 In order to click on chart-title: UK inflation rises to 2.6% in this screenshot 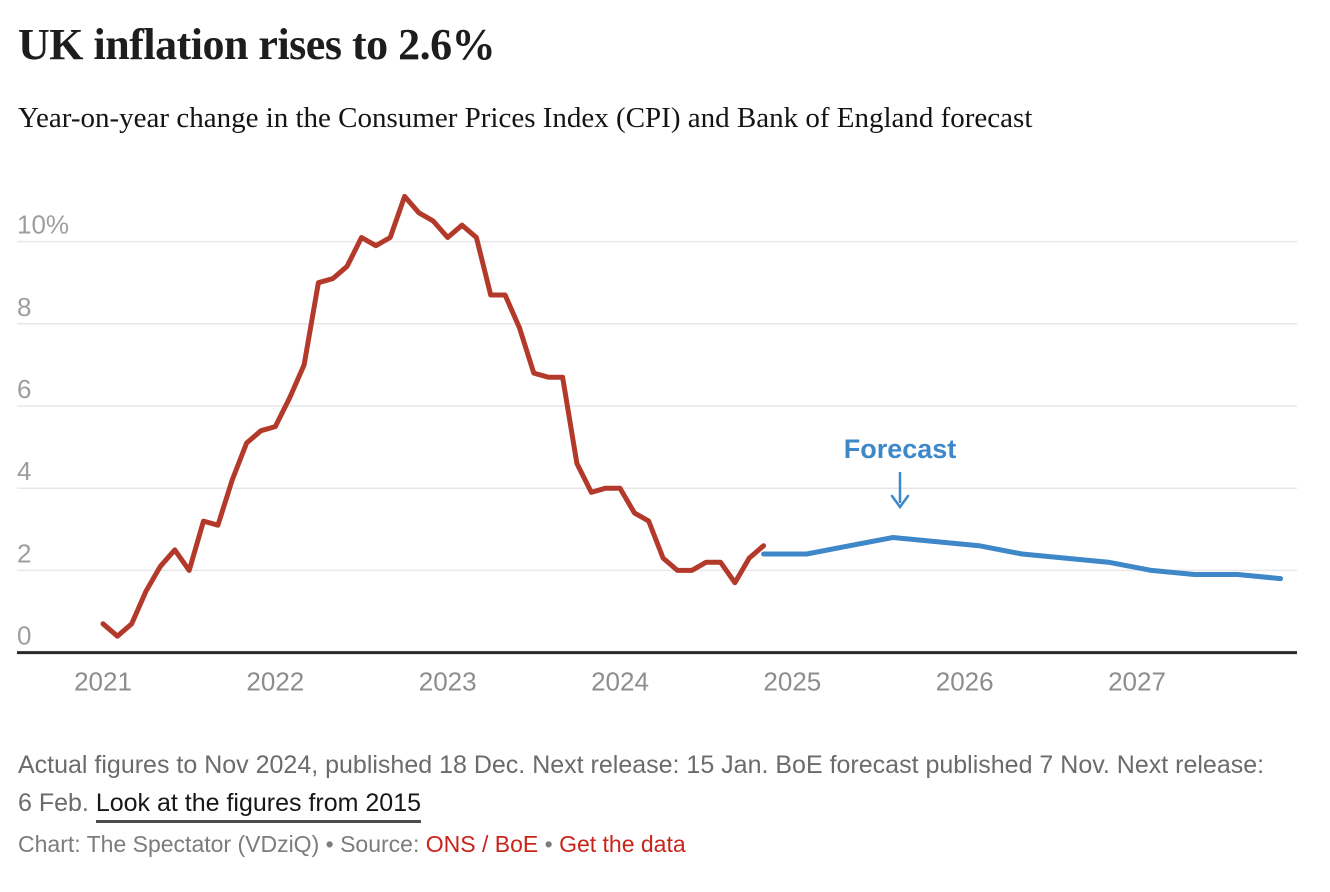, I will do `click(257, 44)`.